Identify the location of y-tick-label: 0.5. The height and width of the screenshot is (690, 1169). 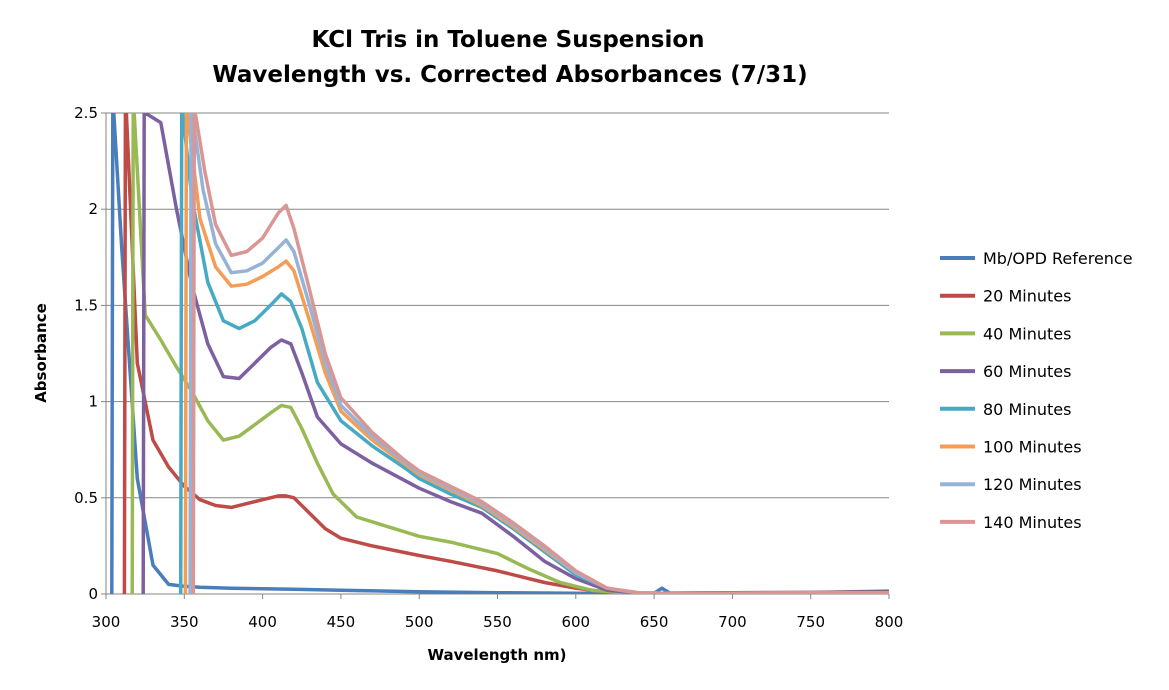
(86, 498).